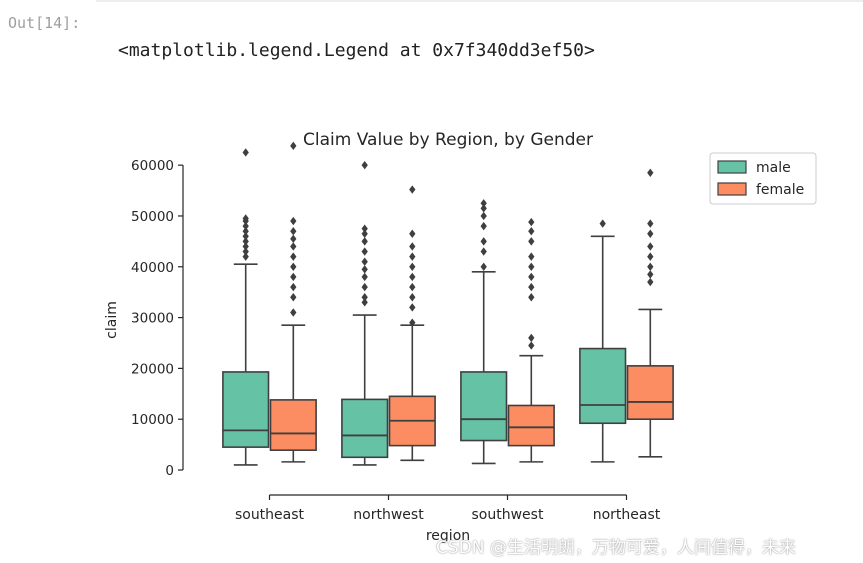  What do you see at coordinates (650, 313) in the screenshot?
I see `box-female-northeast` at bounding box center [650, 313].